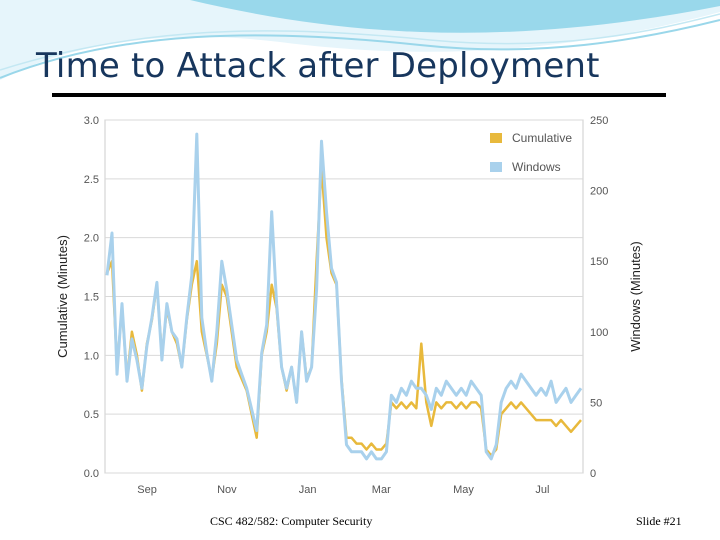  I want to click on x-tick: Jul, so click(542, 490).